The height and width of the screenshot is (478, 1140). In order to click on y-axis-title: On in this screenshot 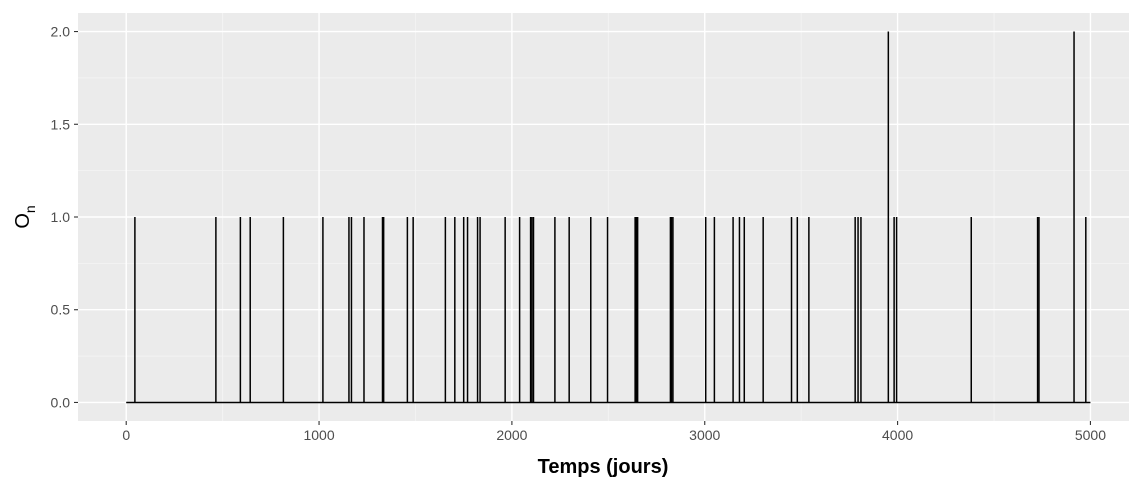, I will do `click(25, 216)`.